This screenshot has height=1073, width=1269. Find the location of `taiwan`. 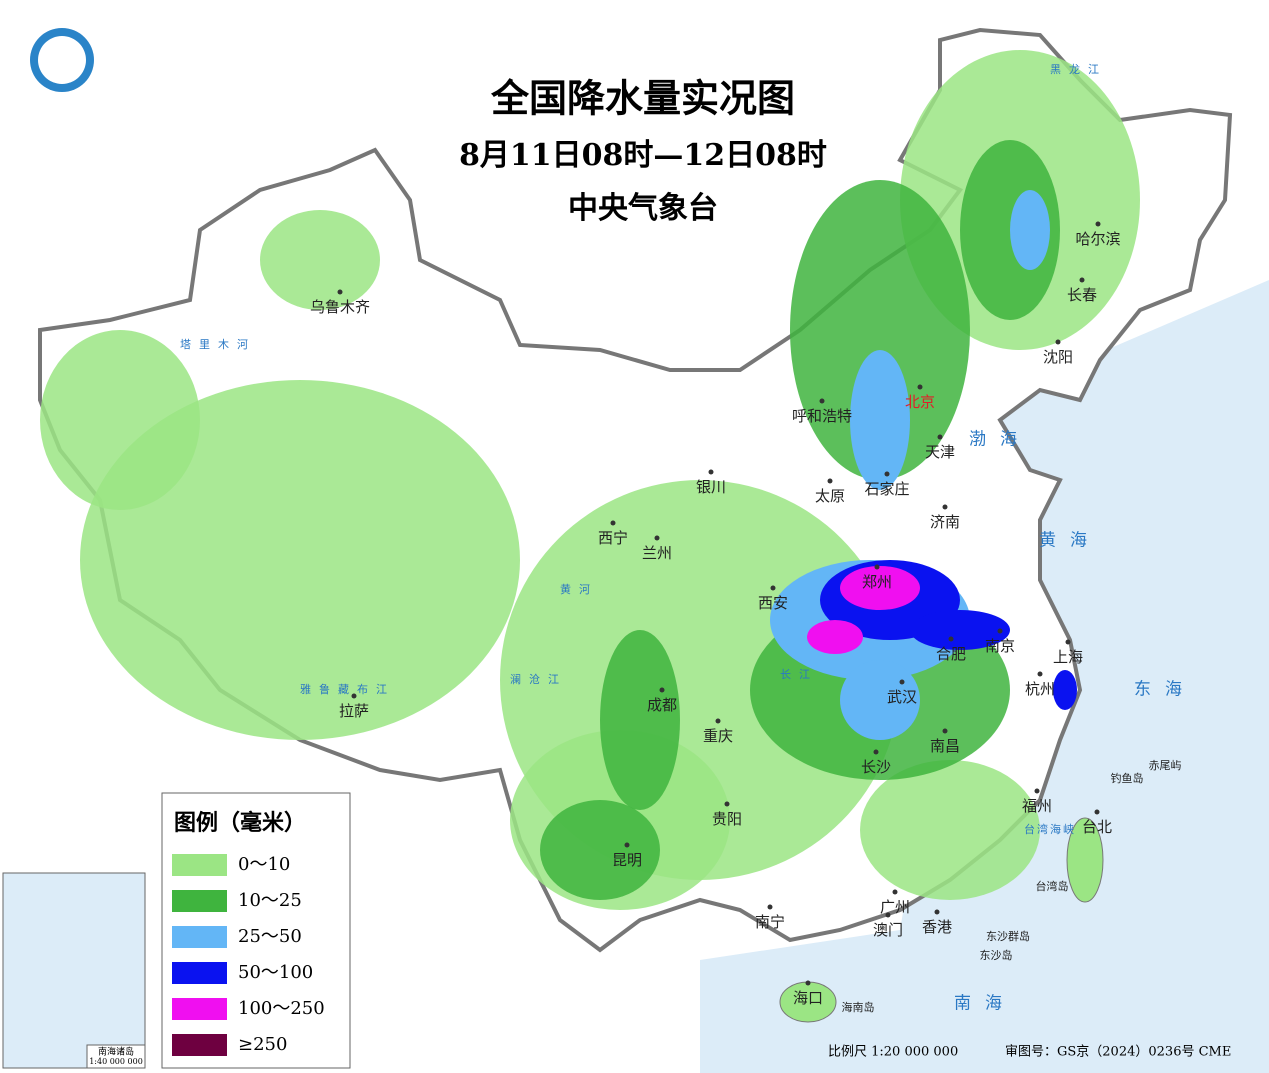

taiwan is located at coordinates (1085, 860).